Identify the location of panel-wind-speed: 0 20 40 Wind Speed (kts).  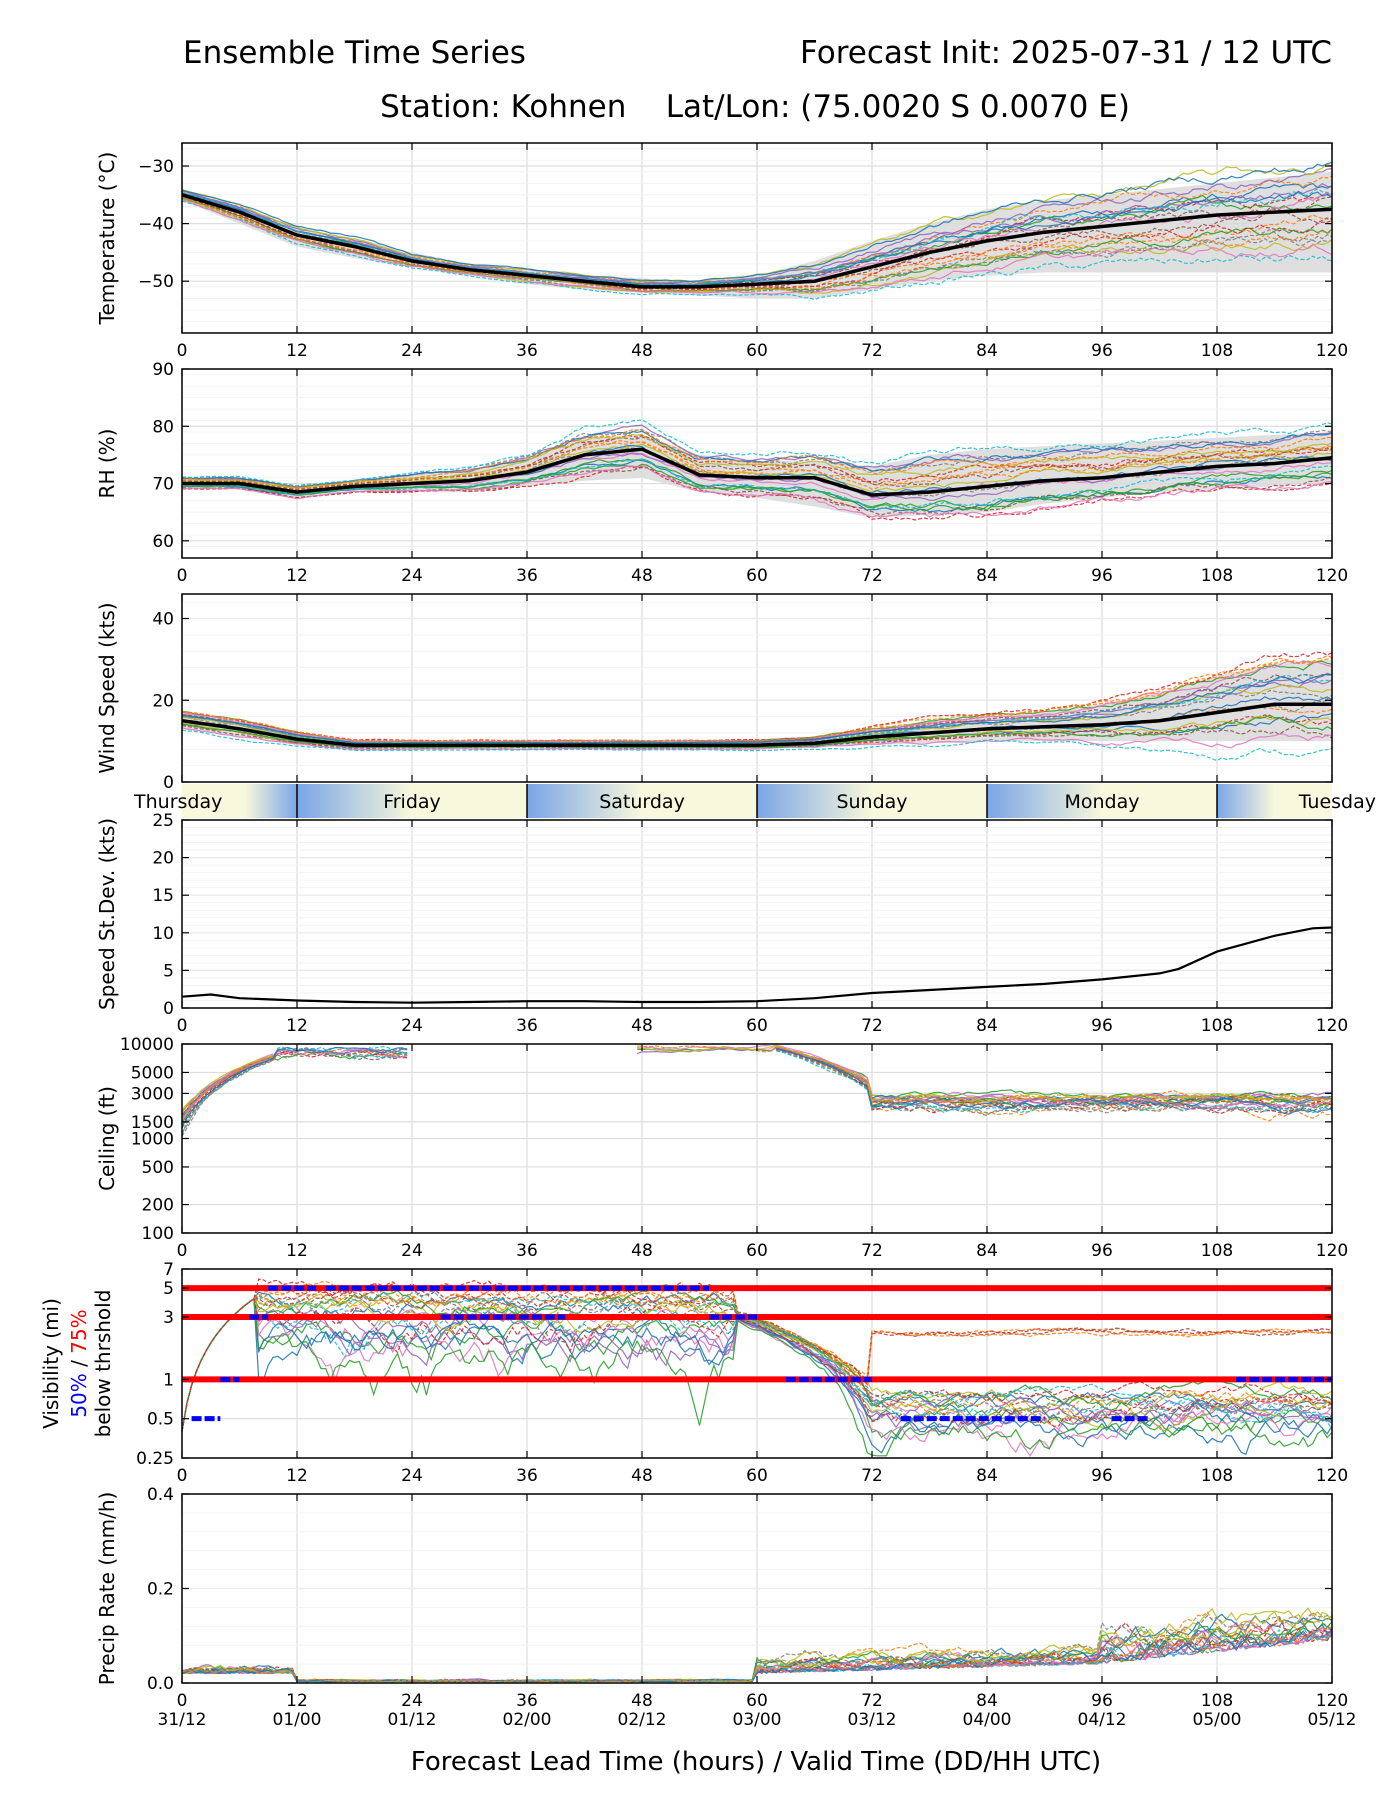
(714, 693).